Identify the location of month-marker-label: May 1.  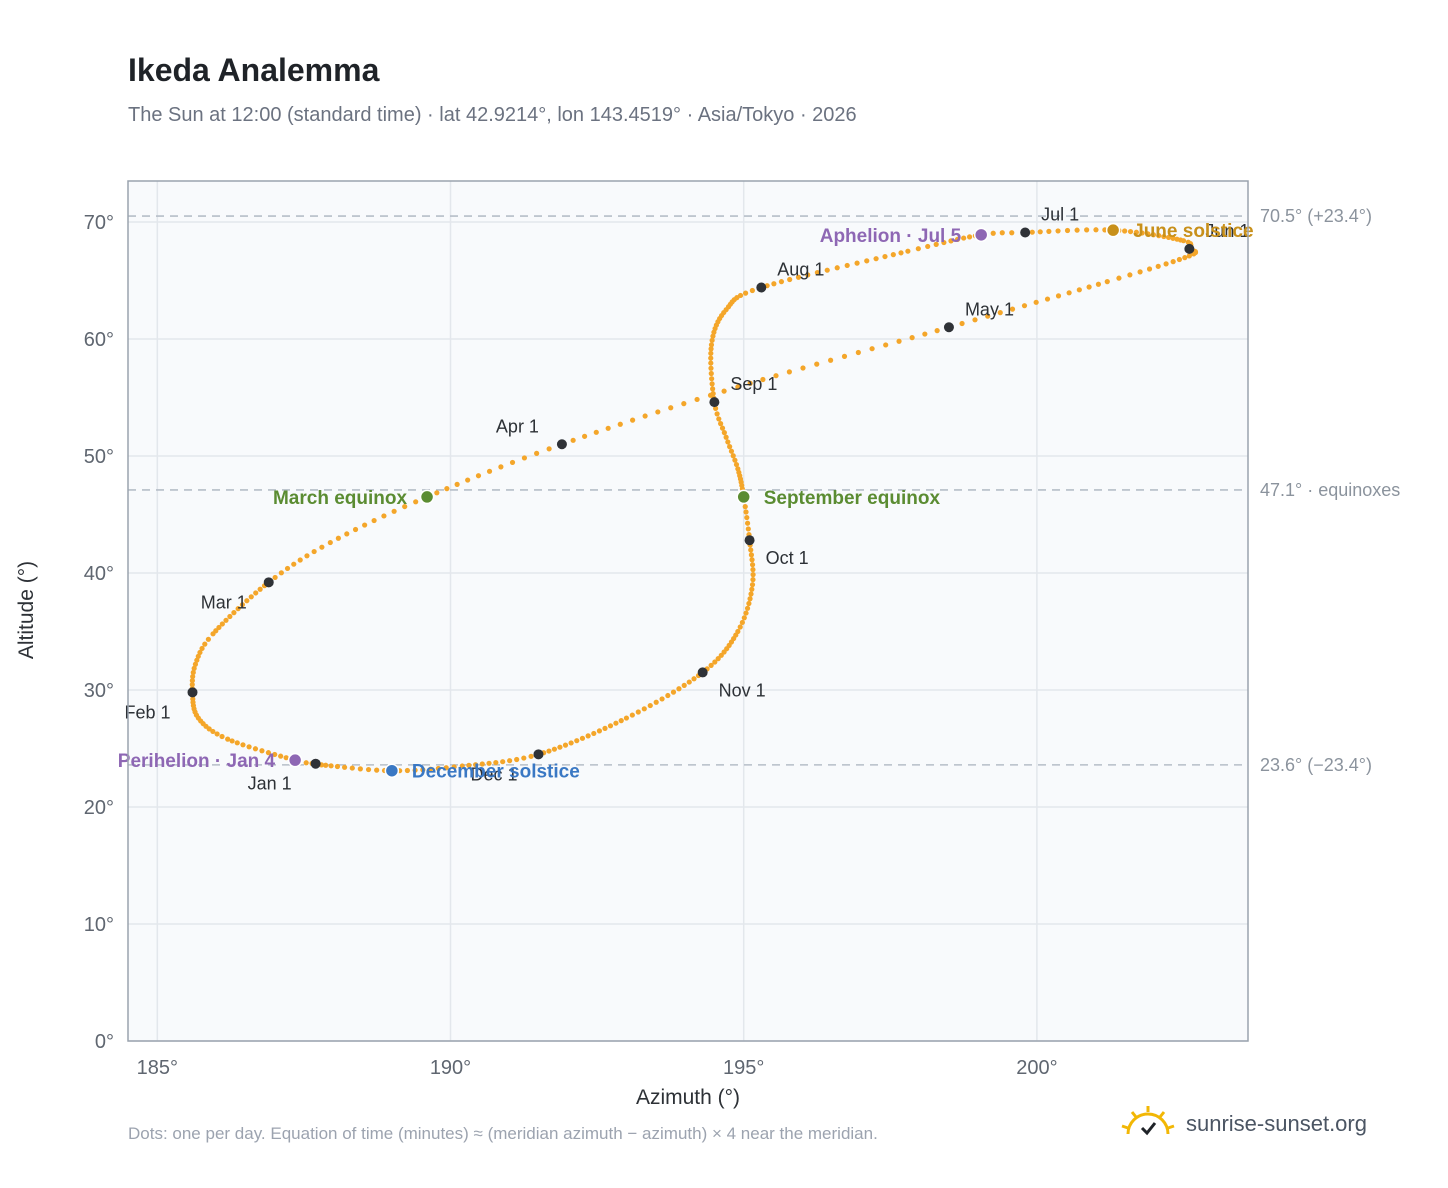
(989, 309).